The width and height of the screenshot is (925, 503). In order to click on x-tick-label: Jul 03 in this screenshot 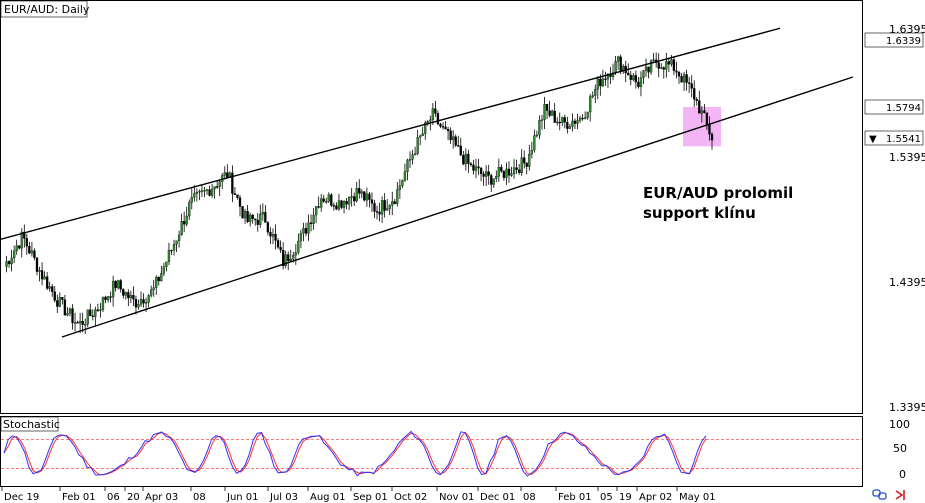, I will do `click(283, 497)`.